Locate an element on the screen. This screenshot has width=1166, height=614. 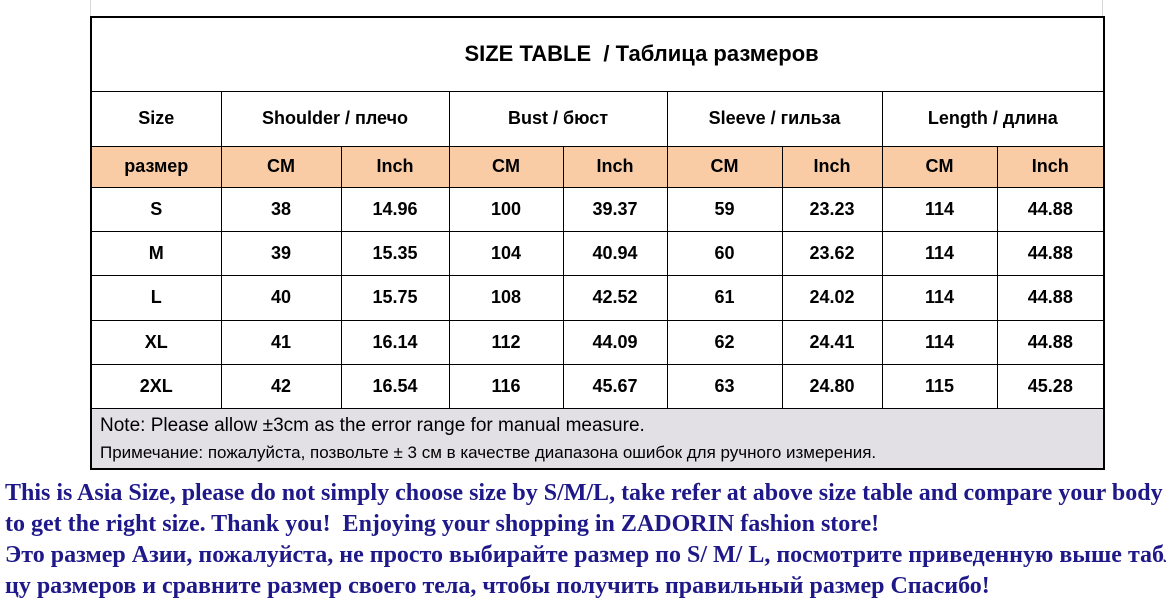
cell-value: 108 is located at coordinates (506, 298).